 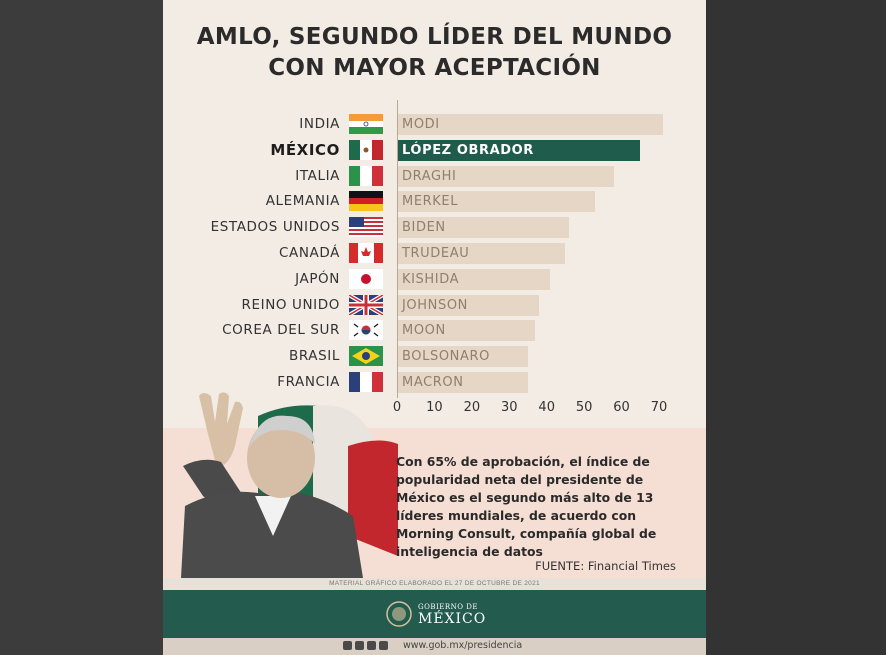 I want to click on title-line-1: AMLO, SEGUNDO LÍDER DEL MUNDO, so click(x=434, y=37).